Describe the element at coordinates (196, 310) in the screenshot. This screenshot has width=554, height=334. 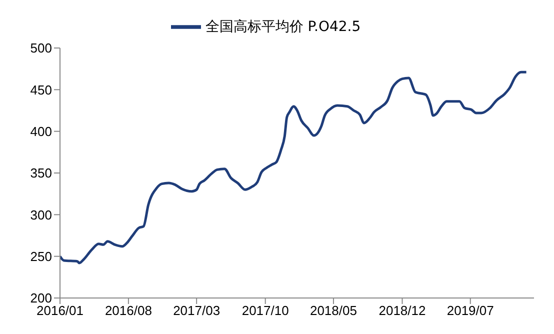
I see `x-tick-label: 2017/03` at that location.